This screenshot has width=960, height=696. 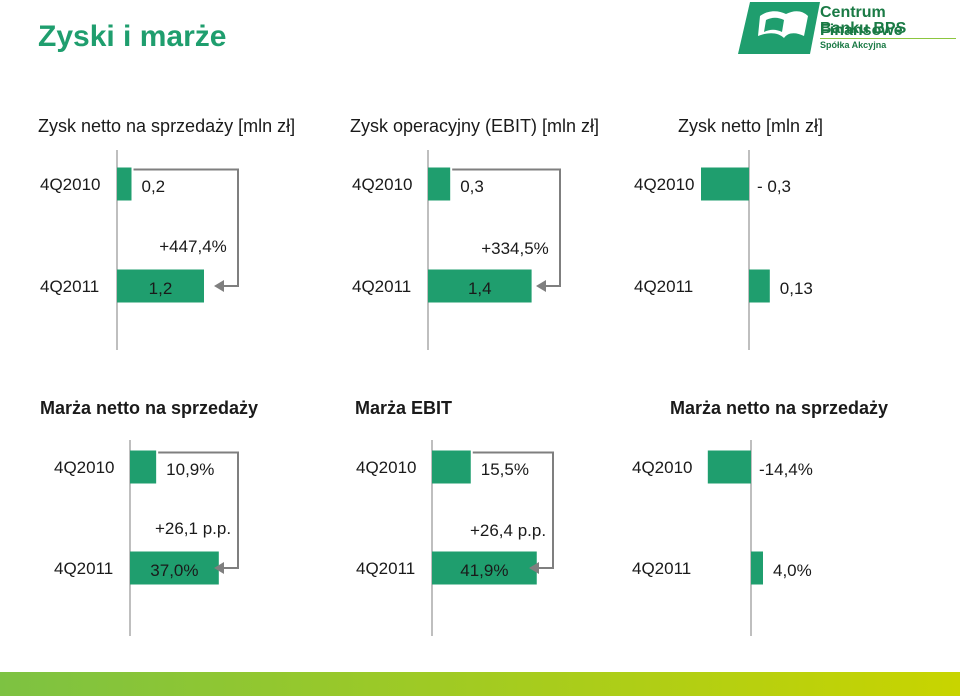 I want to click on value-label: 0,13, so click(x=796, y=288).